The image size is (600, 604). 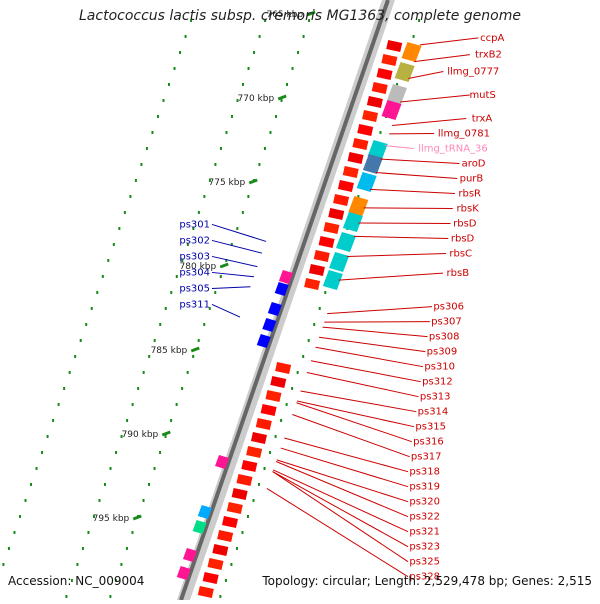 I want to click on gene-label: ps313, so click(x=435, y=397).